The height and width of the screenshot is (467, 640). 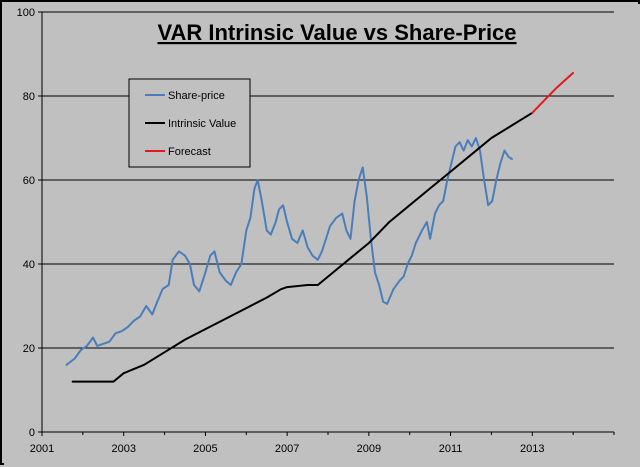 What do you see at coordinates (29, 265) in the screenshot?
I see `y-tick-label: 40` at bounding box center [29, 265].